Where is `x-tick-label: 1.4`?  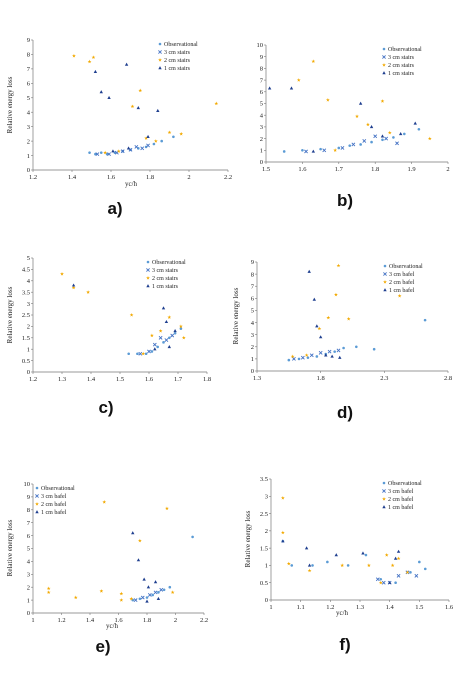
x-tick-label: 1.4 is located at coordinates (72, 177).